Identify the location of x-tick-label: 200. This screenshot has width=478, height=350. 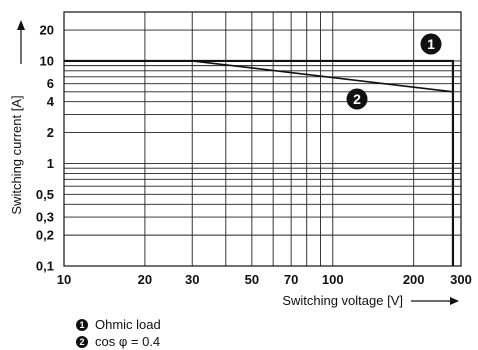
(414, 279).